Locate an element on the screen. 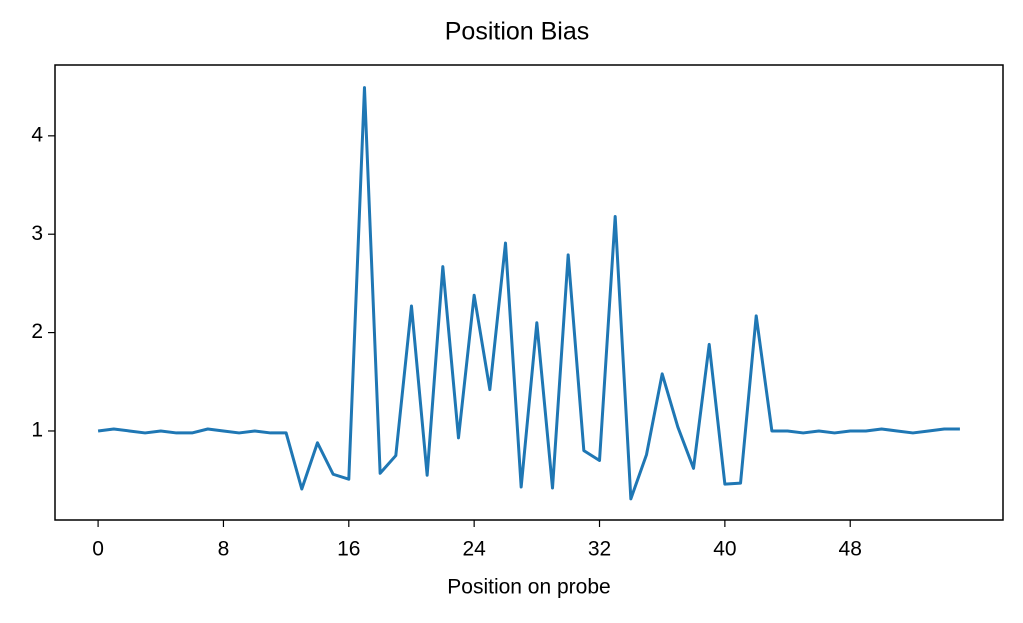 This screenshot has height=623, width=1023. x-tick-label: 8 is located at coordinates (224, 549).